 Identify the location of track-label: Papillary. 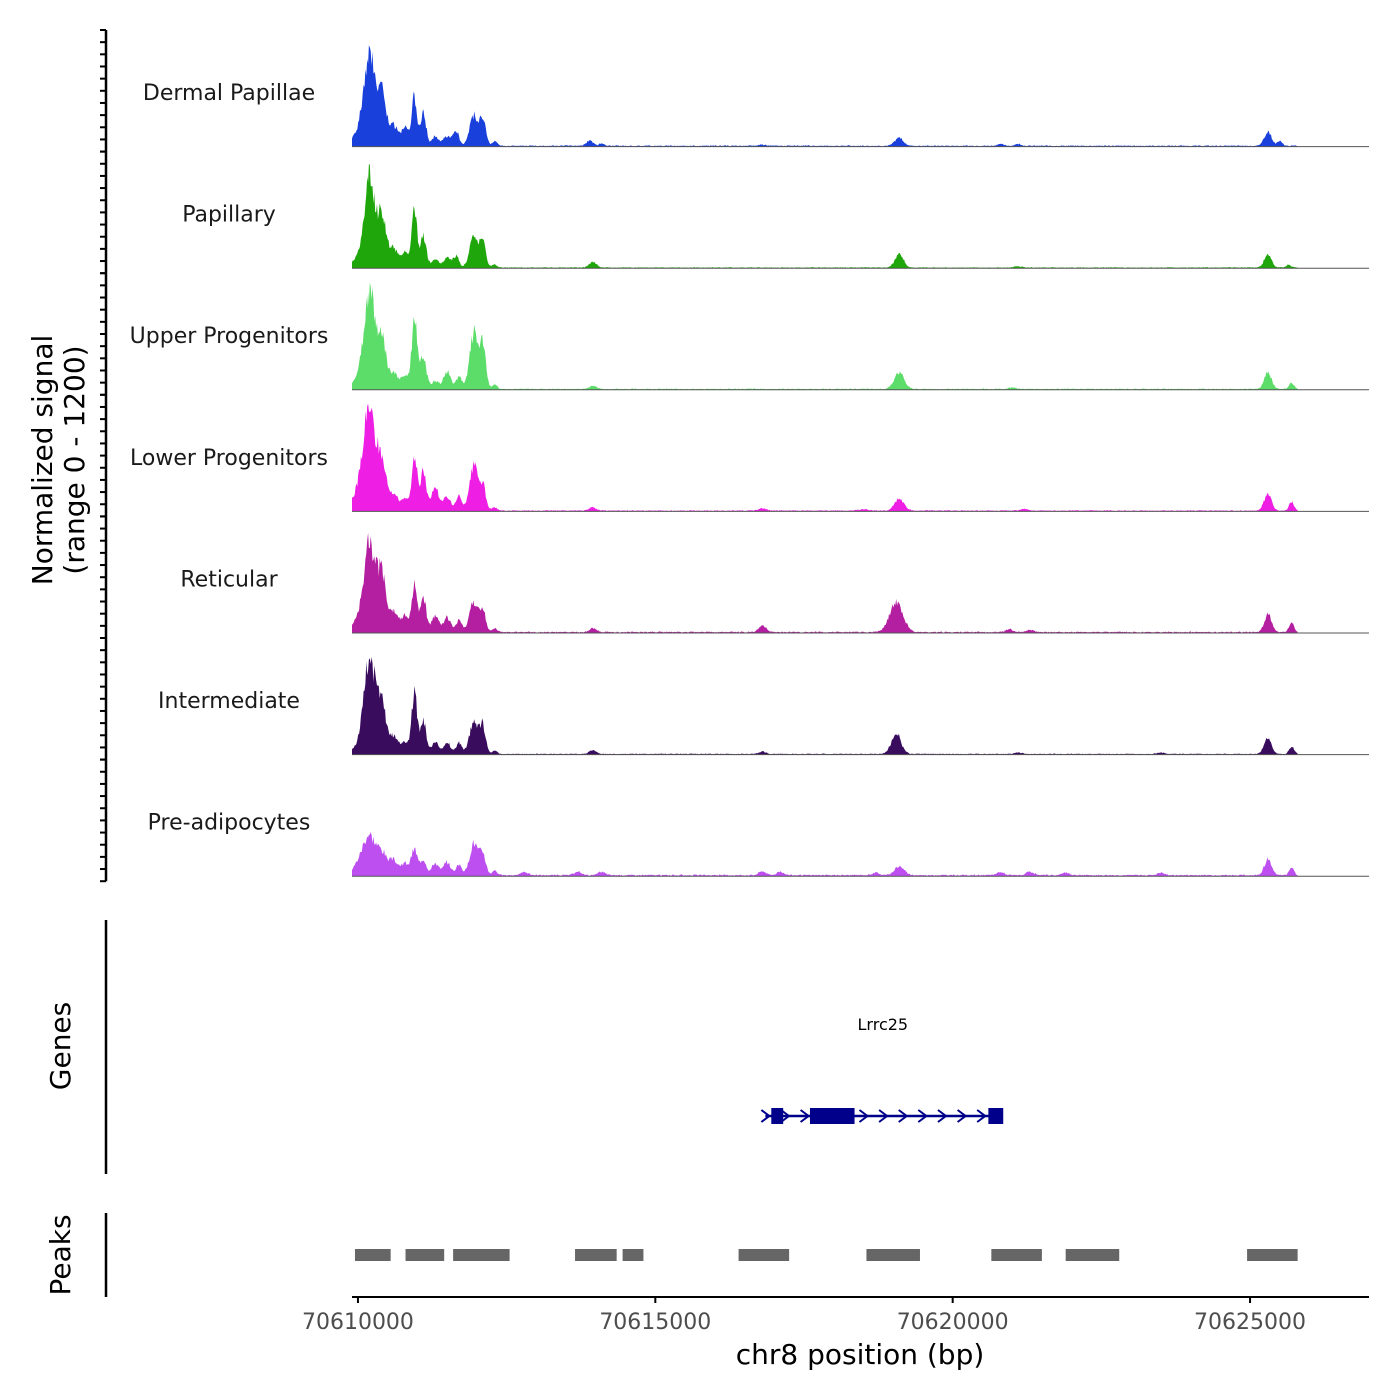
(229, 215).